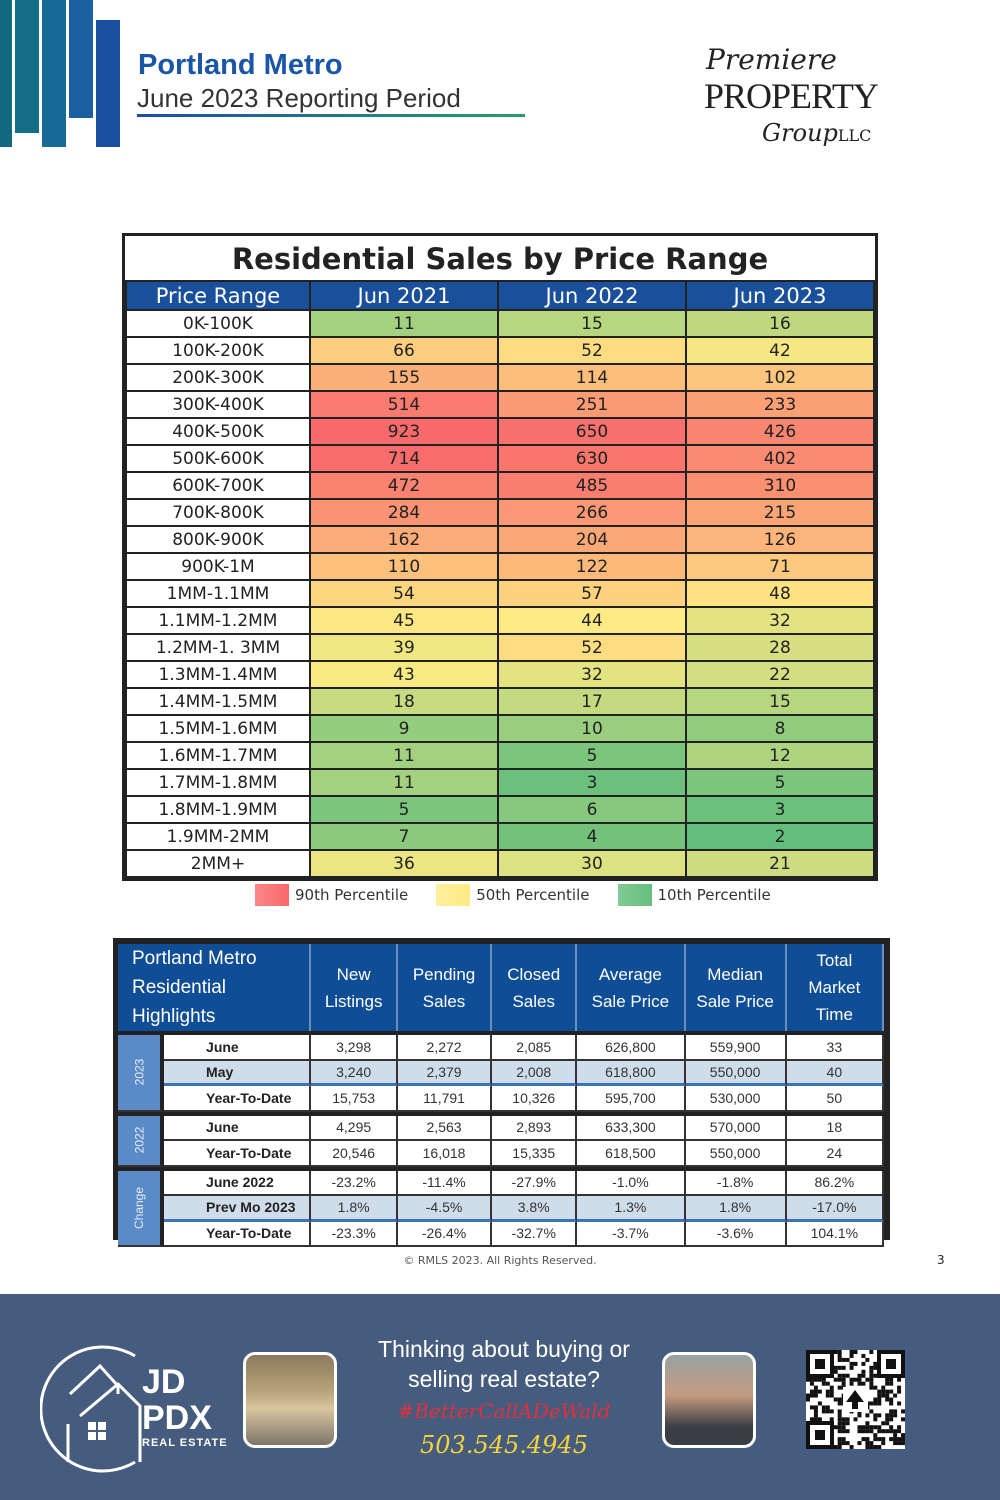 The height and width of the screenshot is (1500, 1000). Describe the element at coordinates (404, 701) in the screenshot. I see `sales-count-cell: 18` at that location.